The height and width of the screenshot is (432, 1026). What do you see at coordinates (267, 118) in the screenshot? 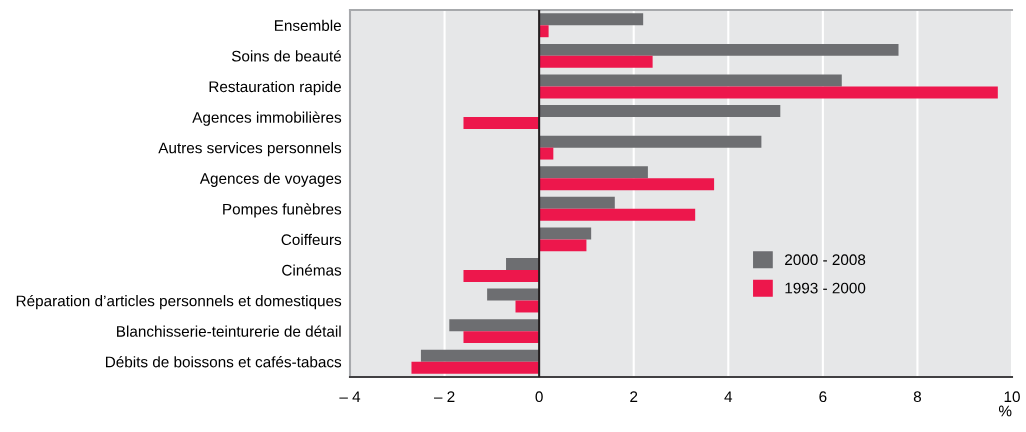
I see `y-tick-label: Agences immobilières` at bounding box center [267, 118].